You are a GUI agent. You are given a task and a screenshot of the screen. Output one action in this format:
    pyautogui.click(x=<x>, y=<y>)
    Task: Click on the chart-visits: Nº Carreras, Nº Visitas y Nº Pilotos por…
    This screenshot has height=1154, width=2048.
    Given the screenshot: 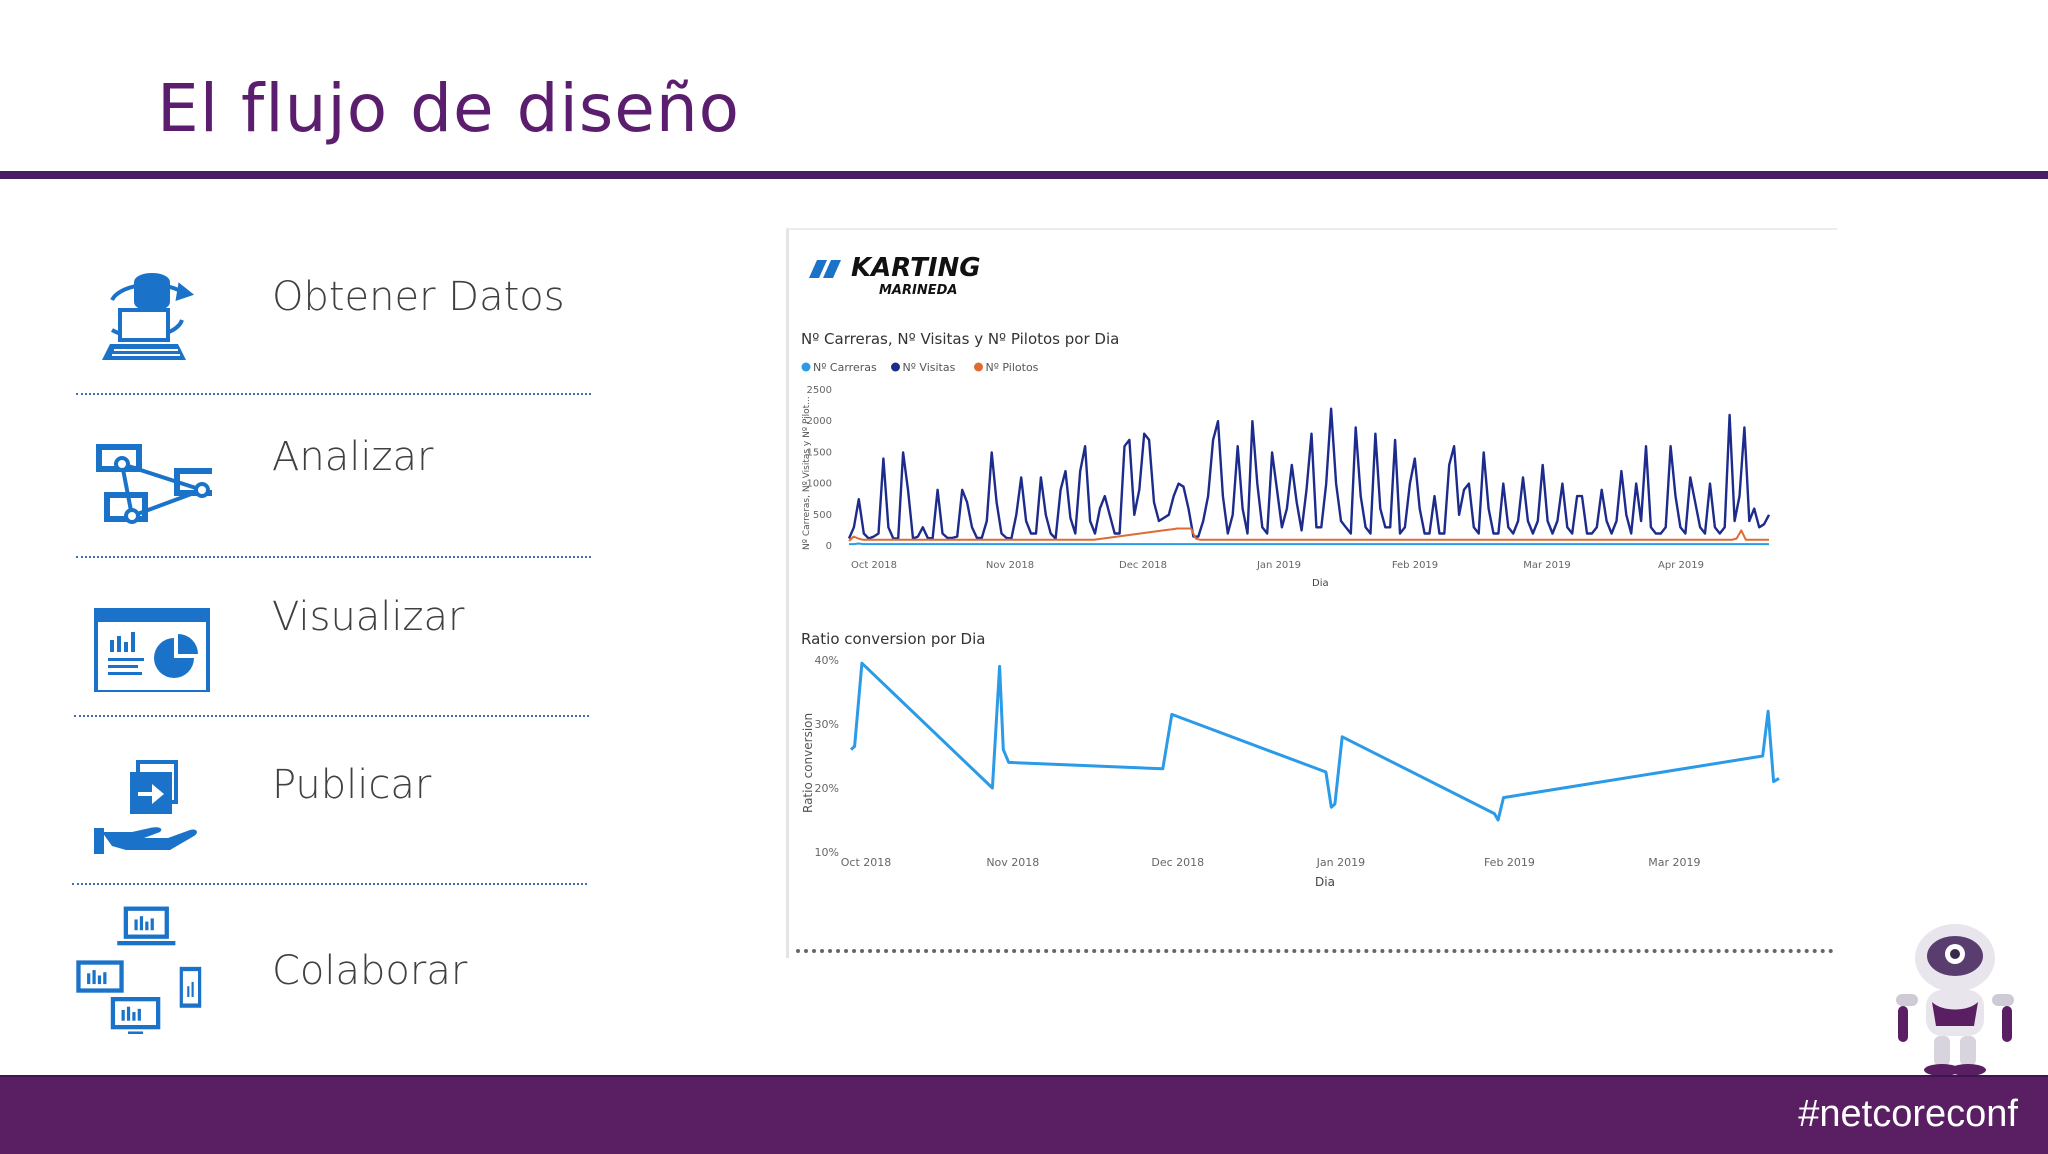 What is the action you would take?
    pyautogui.click(x=1286, y=459)
    